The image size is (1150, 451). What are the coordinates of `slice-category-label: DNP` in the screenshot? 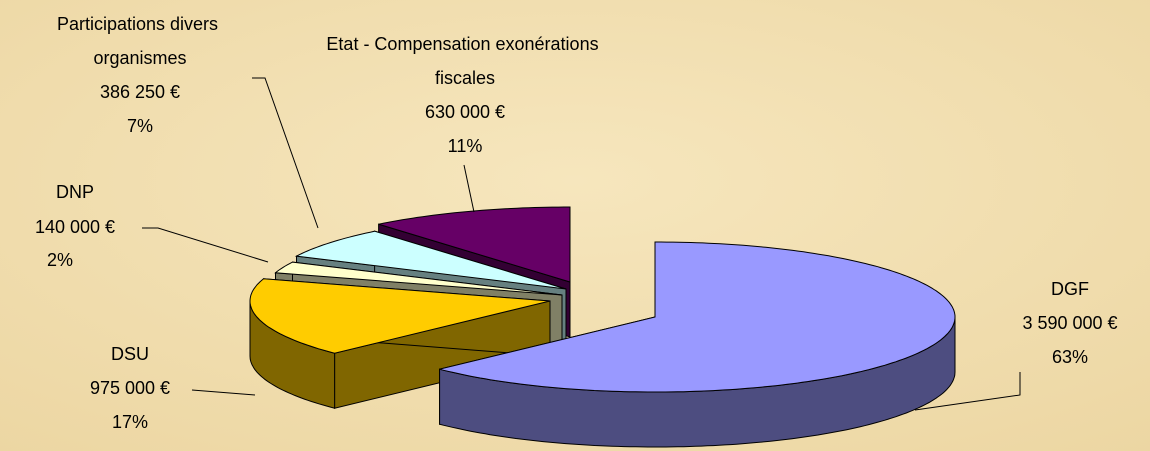 It's located at (75, 192).